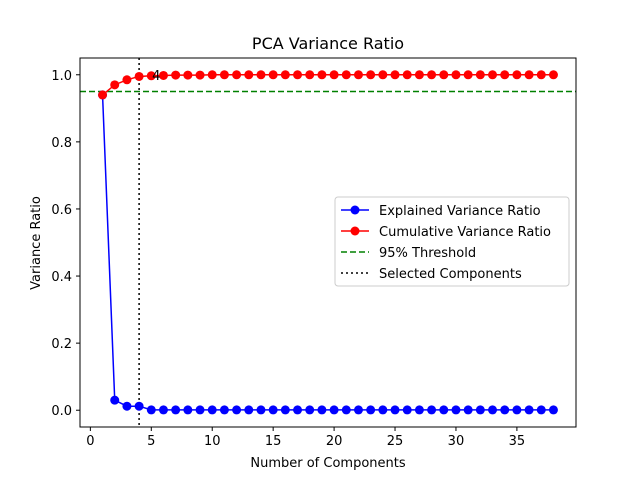 Image resolution: width=640 pixels, height=485 pixels. I want to click on legend-explained-marker, so click(355, 210).